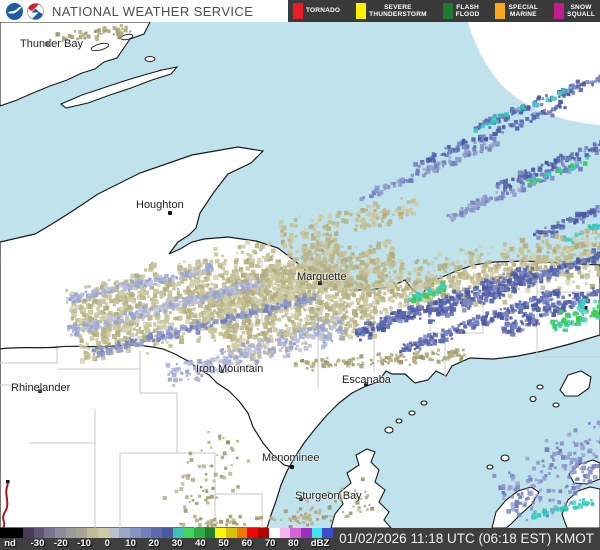 This screenshot has width=600, height=550. What do you see at coordinates (467, 10) in the screenshot?
I see `warning-label: FLASH FLOOD` at bounding box center [467, 10].